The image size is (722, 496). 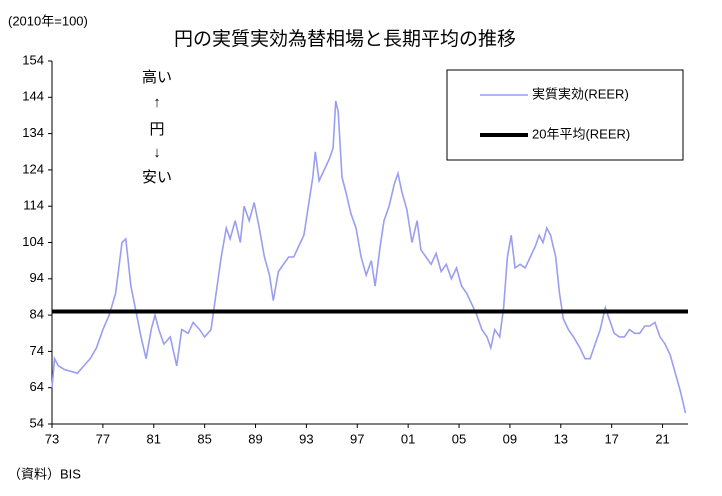 I want to click on y-tick-label: 104, so click(x=33, y=241).